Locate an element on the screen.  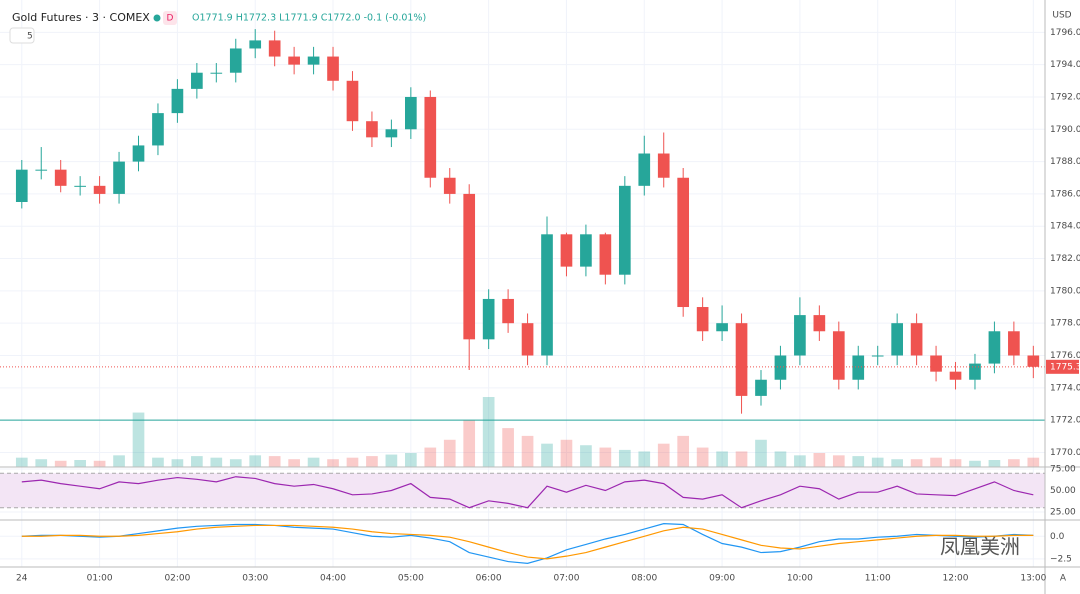
y-tick-label: 1774.0 is located at coordinates (1065, 388).